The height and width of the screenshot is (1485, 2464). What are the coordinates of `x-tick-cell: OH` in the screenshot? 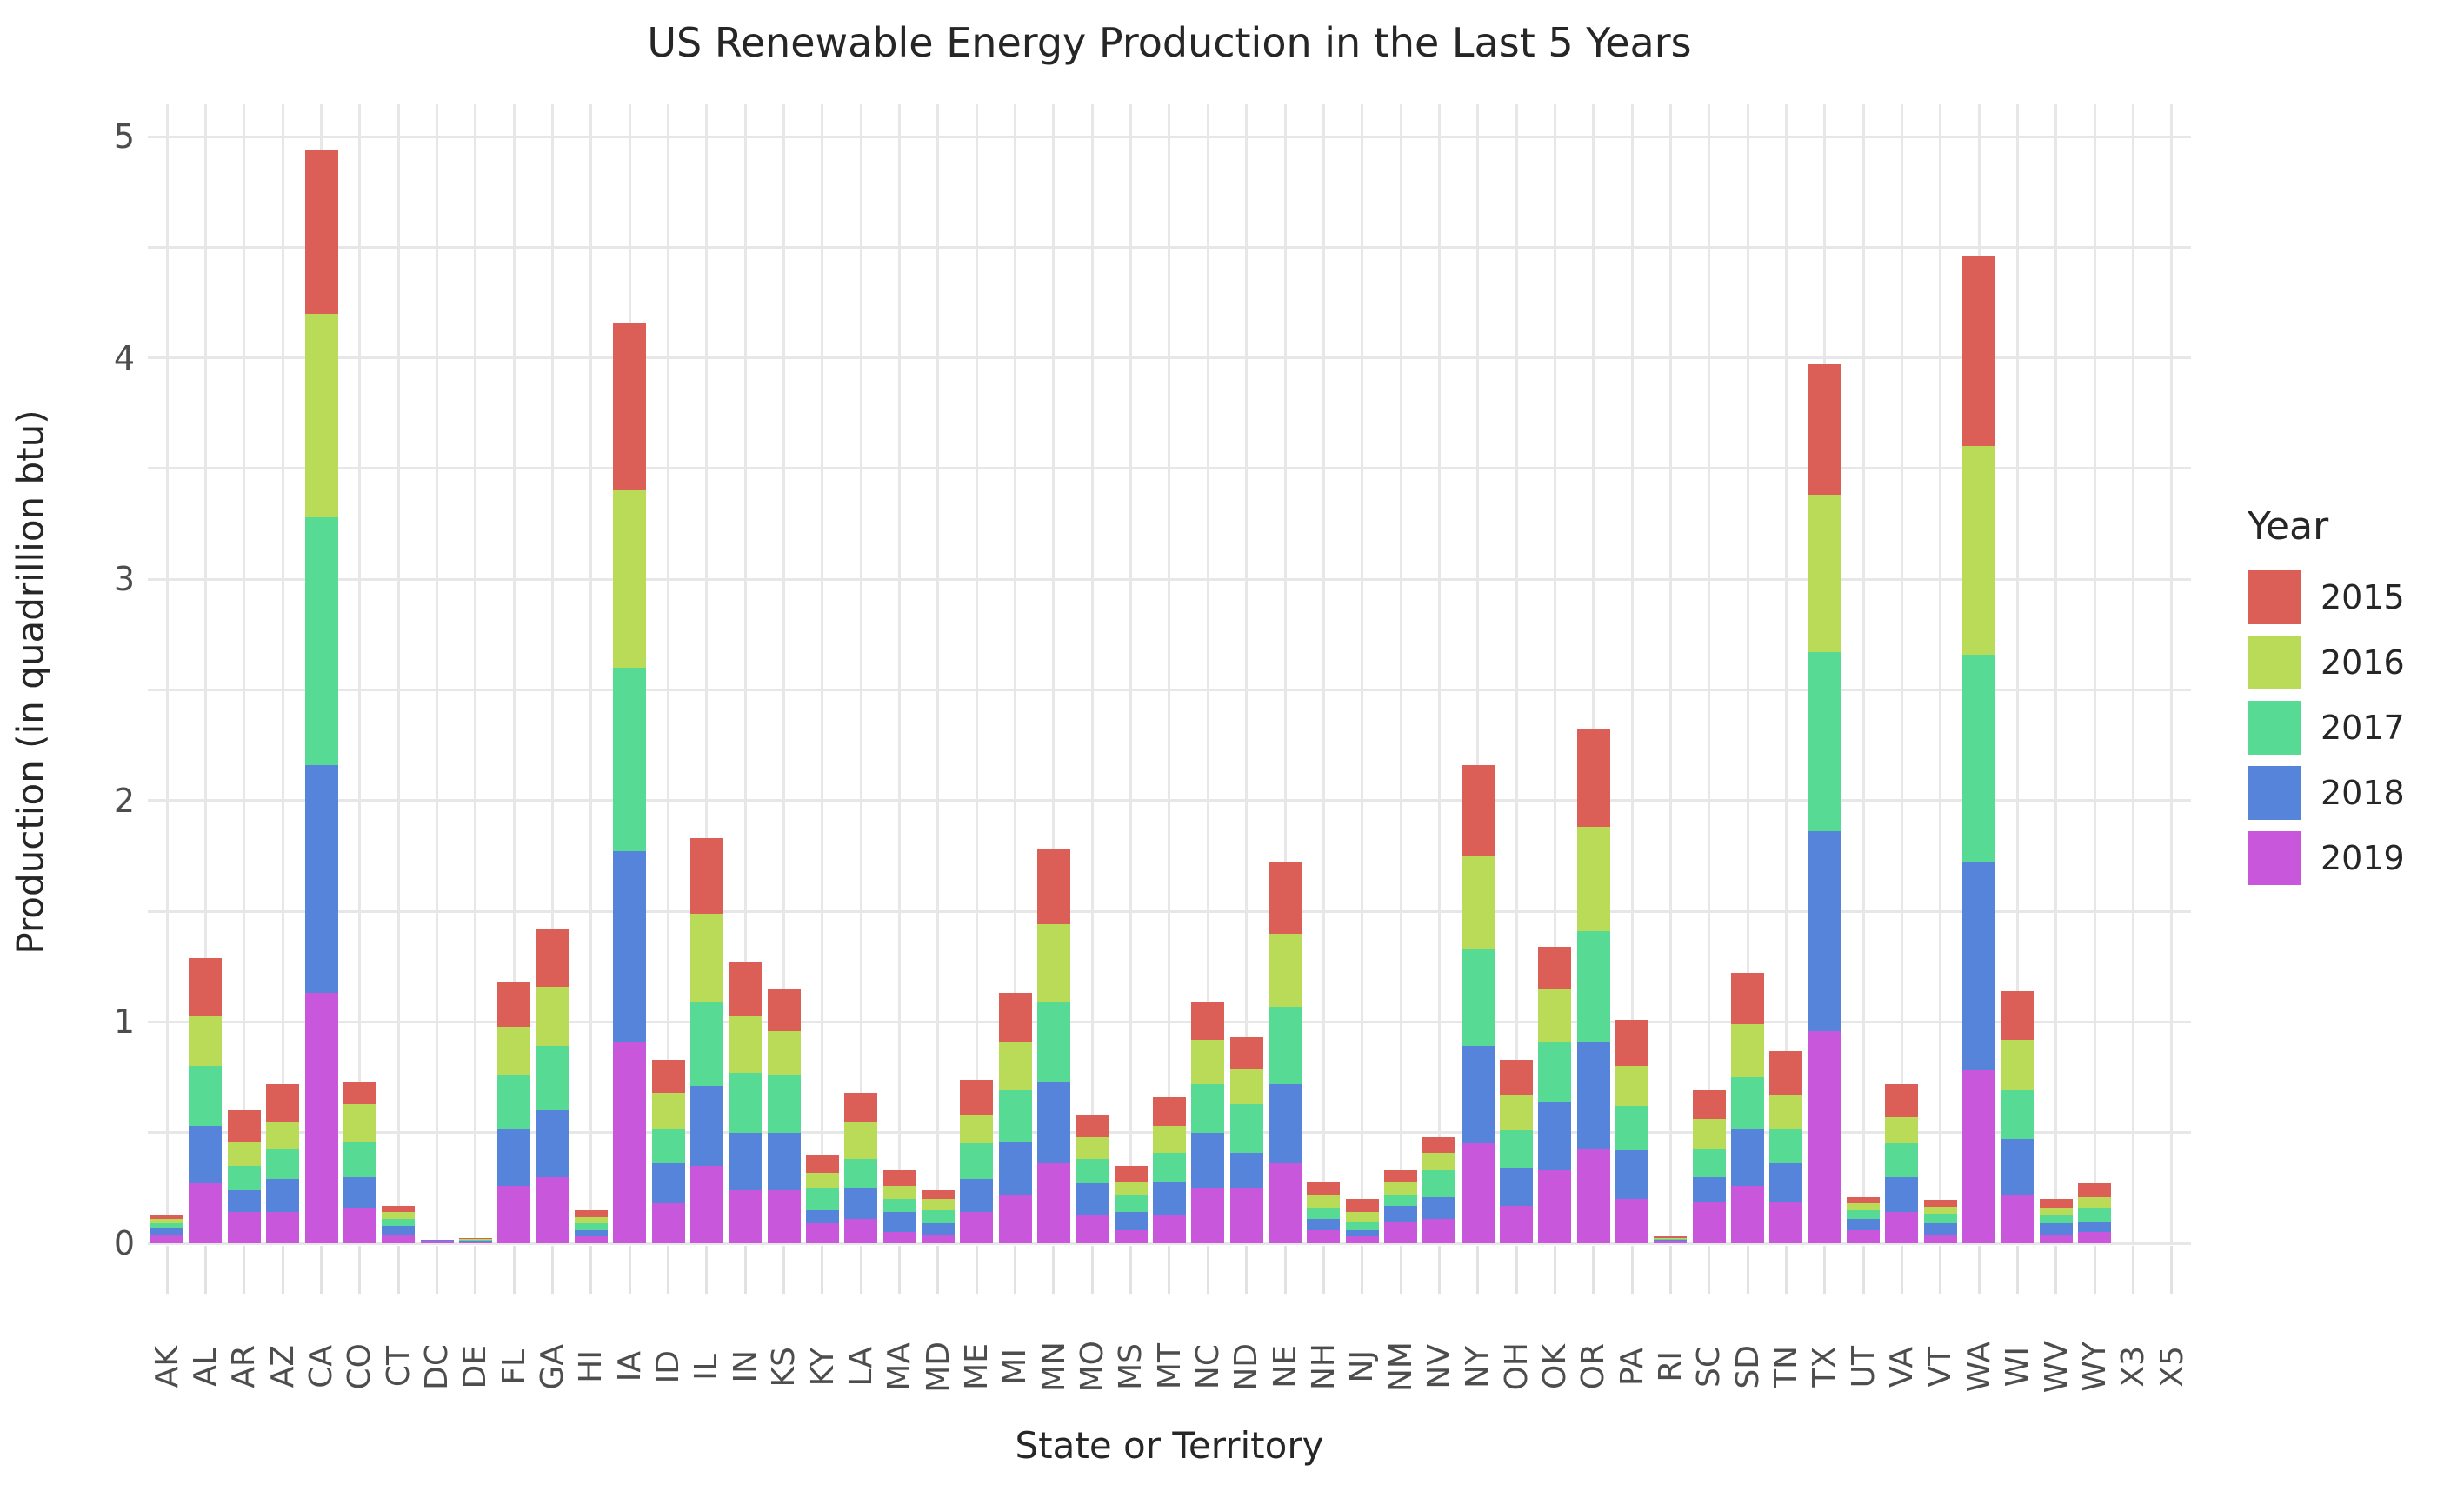 It's located at (1516, 1367).